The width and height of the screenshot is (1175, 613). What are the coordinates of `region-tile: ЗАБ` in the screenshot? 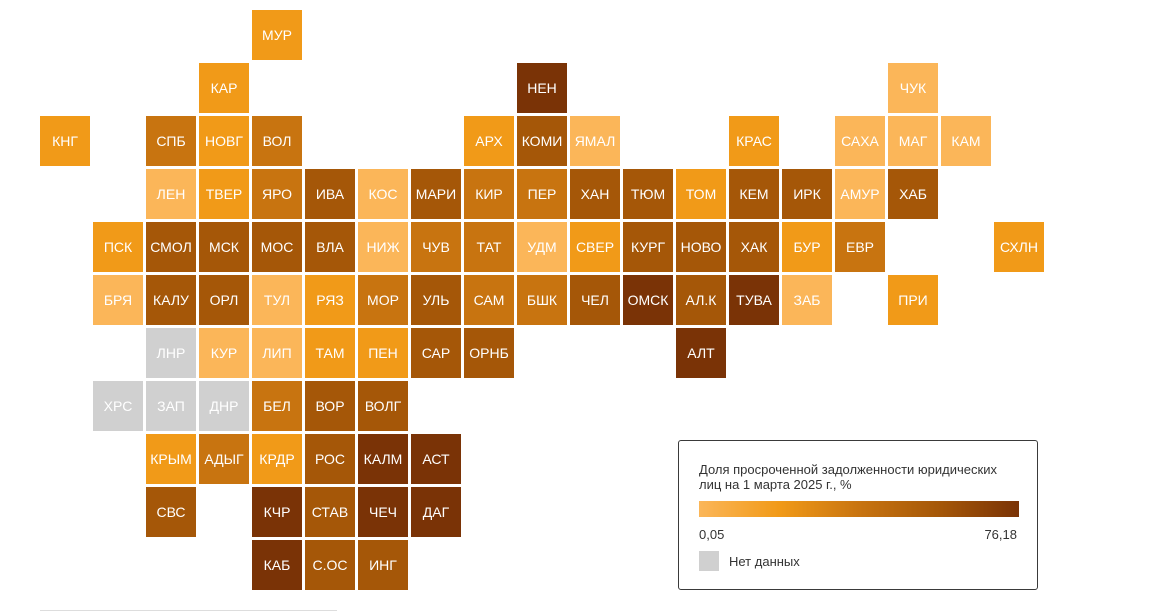 It's located at (807, 300).